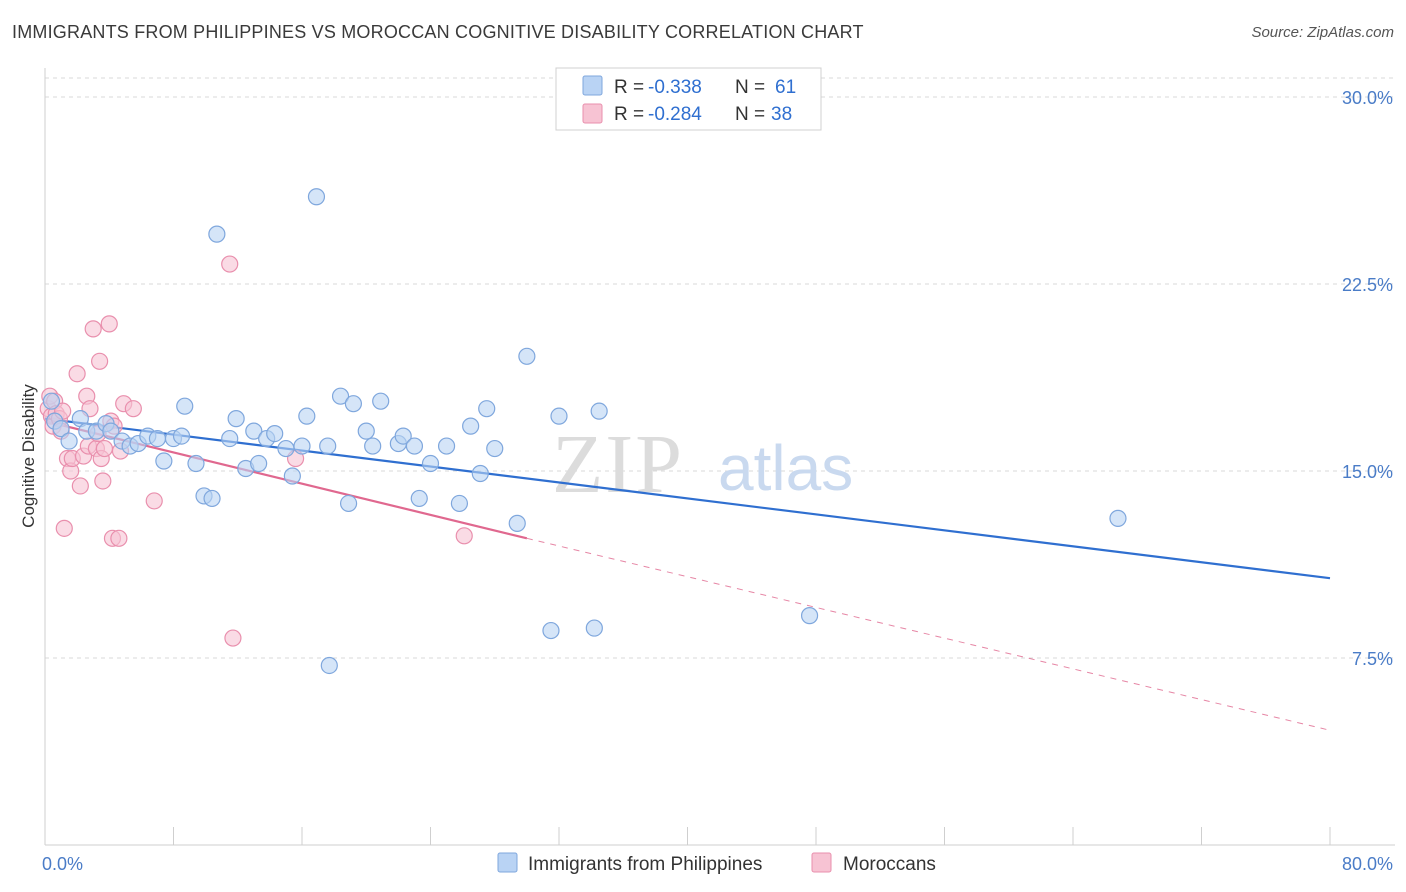 The image size is (1406, 892). Describe the element at coordinates (785, 87) in the screenshot. I see `legend-n-value-1: 61` at that location.